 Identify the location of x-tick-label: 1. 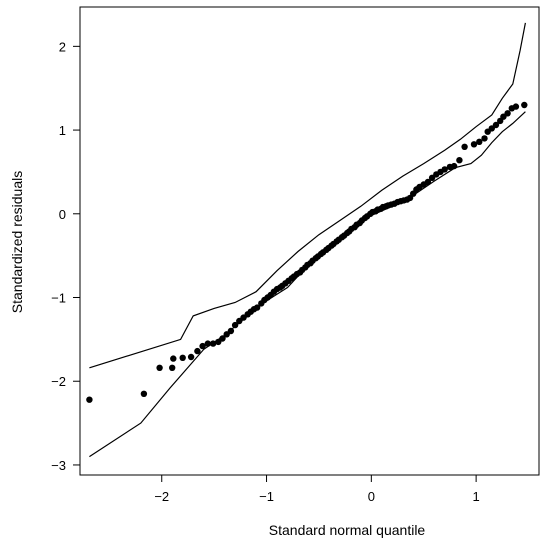
(476, 496).